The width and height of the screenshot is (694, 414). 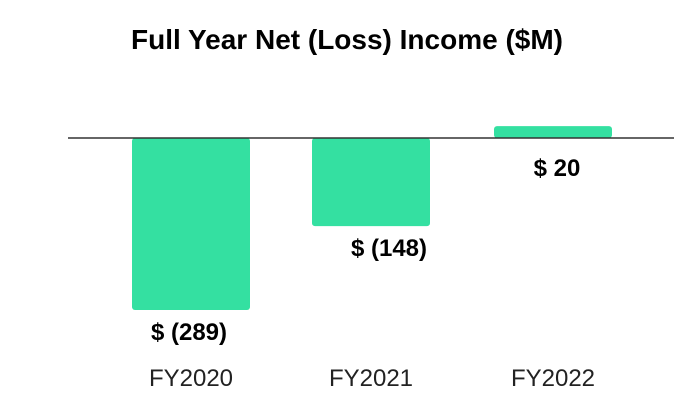 I want to click on chart-title: Full Year Net (Loss) Income ($M), so click(x=347, y=39).